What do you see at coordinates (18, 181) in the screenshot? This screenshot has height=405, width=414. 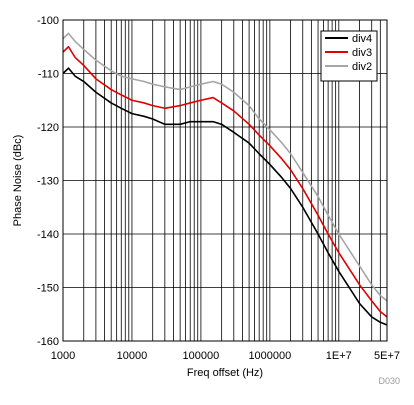 I see `y-axis-title: Phase Noise (dBc)` at bounding box center [18, 181].